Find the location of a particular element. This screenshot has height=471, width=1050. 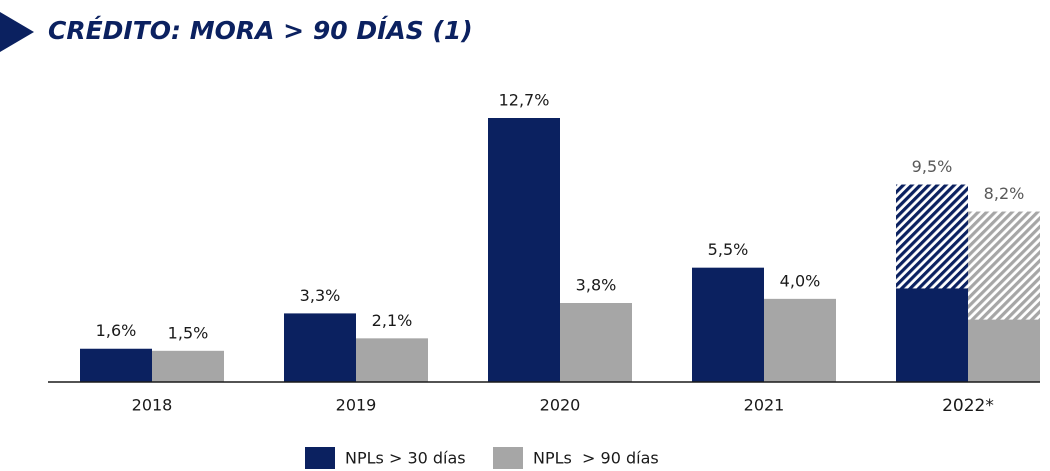

legend-label: NPLs > 30 días is located at coordinates (405, 458).